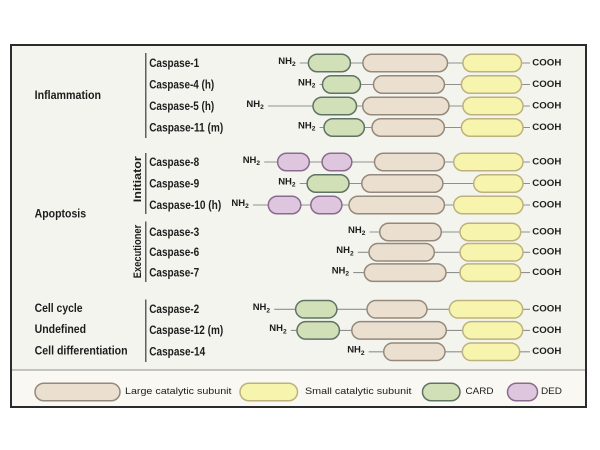  Describe the element at coordinates (358, 391) in the screenshot. I see `svg-text: Small catalytic subunit` at that location.